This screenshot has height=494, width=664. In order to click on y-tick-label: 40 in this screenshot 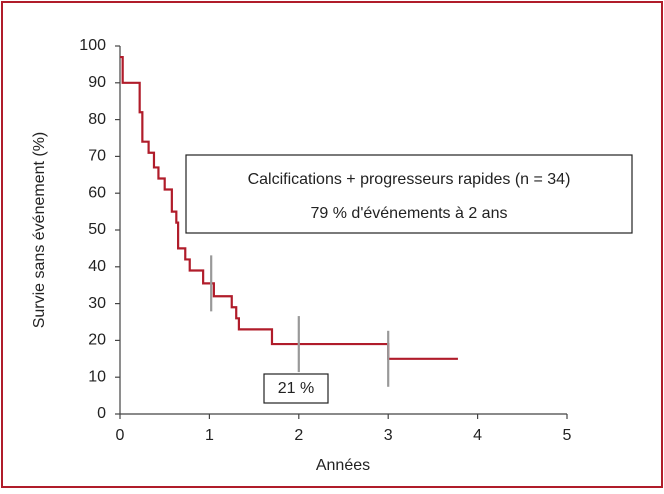, I will do `click(97, 266)`.